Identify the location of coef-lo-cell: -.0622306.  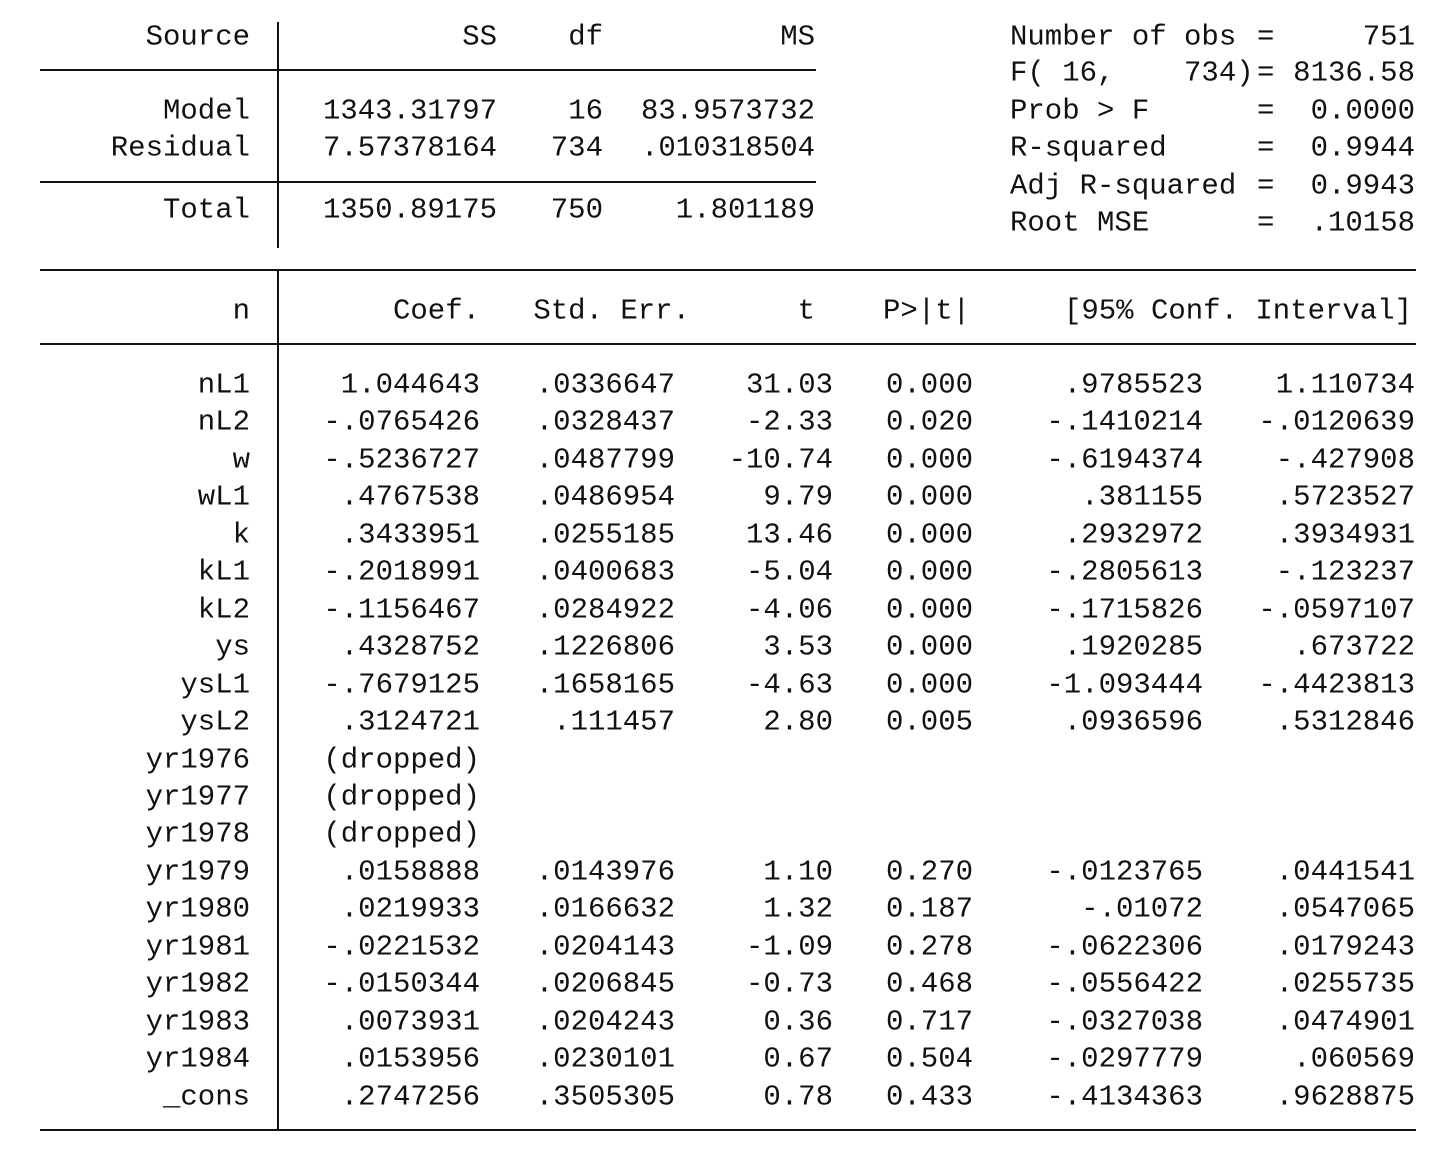
(1124, 947).